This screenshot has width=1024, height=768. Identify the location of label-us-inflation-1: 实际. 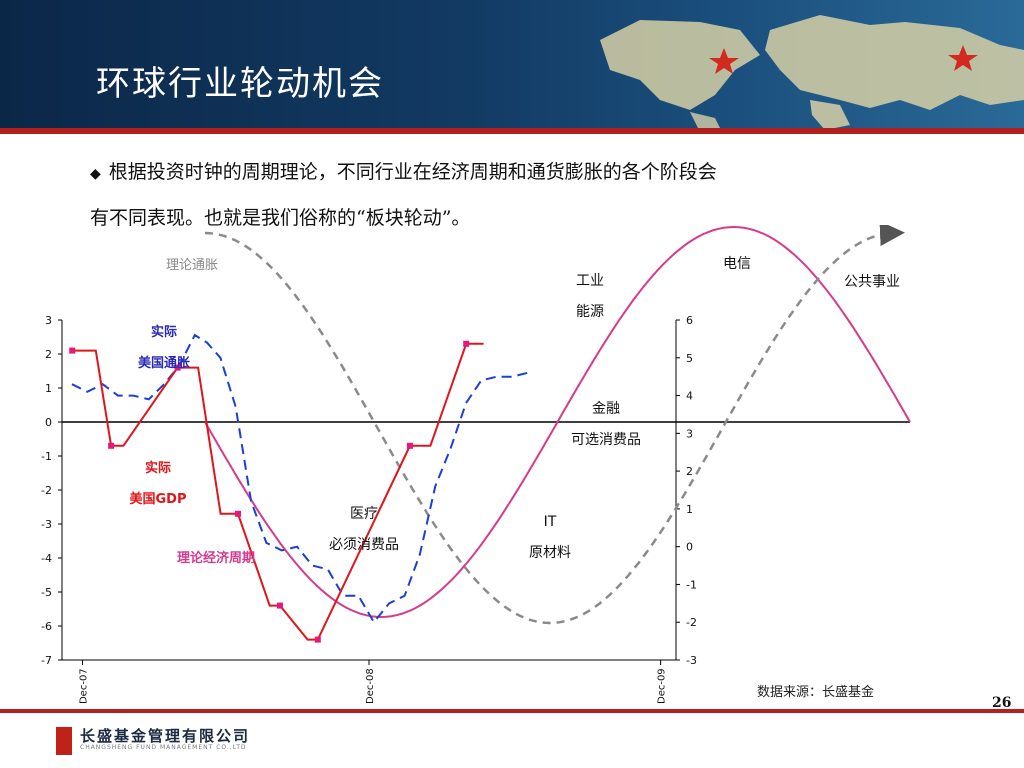
(164, 332).